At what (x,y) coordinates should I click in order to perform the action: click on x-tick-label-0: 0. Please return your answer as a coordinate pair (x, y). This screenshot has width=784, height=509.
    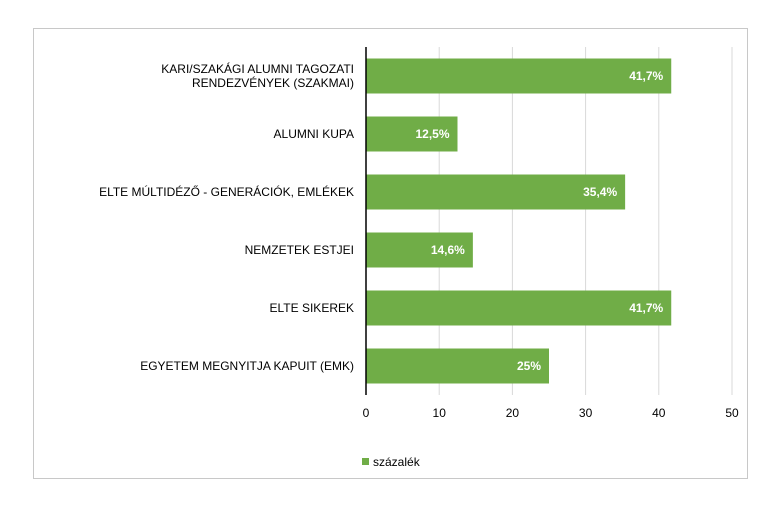
    Looking at the image, I should click on (366, 413).